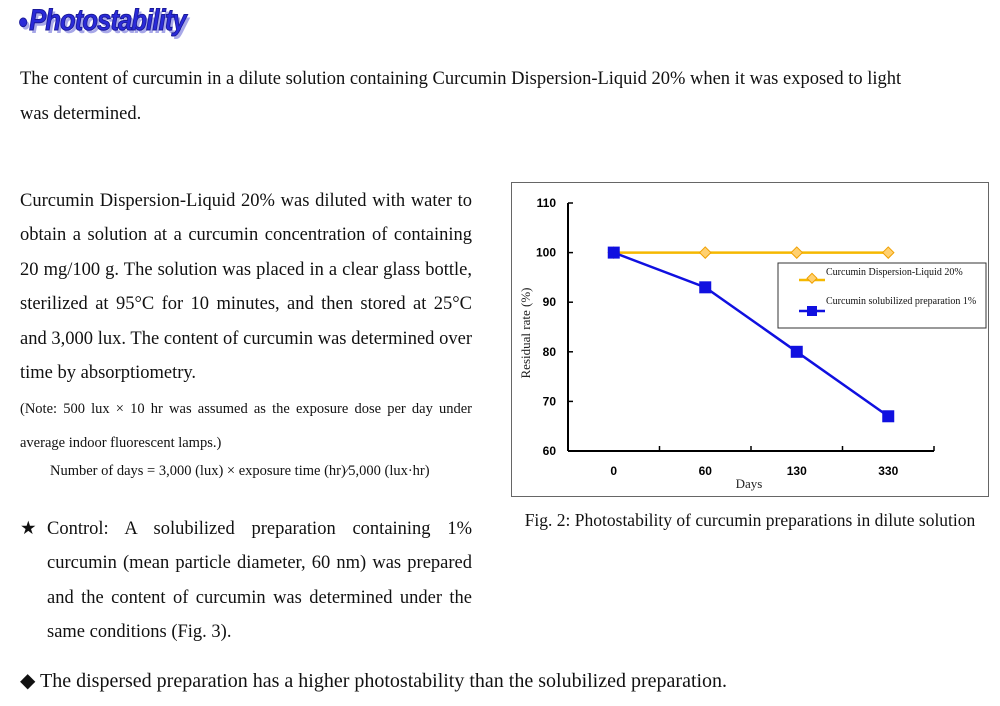 The width and height of the screenshot is (1000, 706). Describe the element at coordinates (547, 203) in the screenshot. I see `y-tick-label: 110` at that location.